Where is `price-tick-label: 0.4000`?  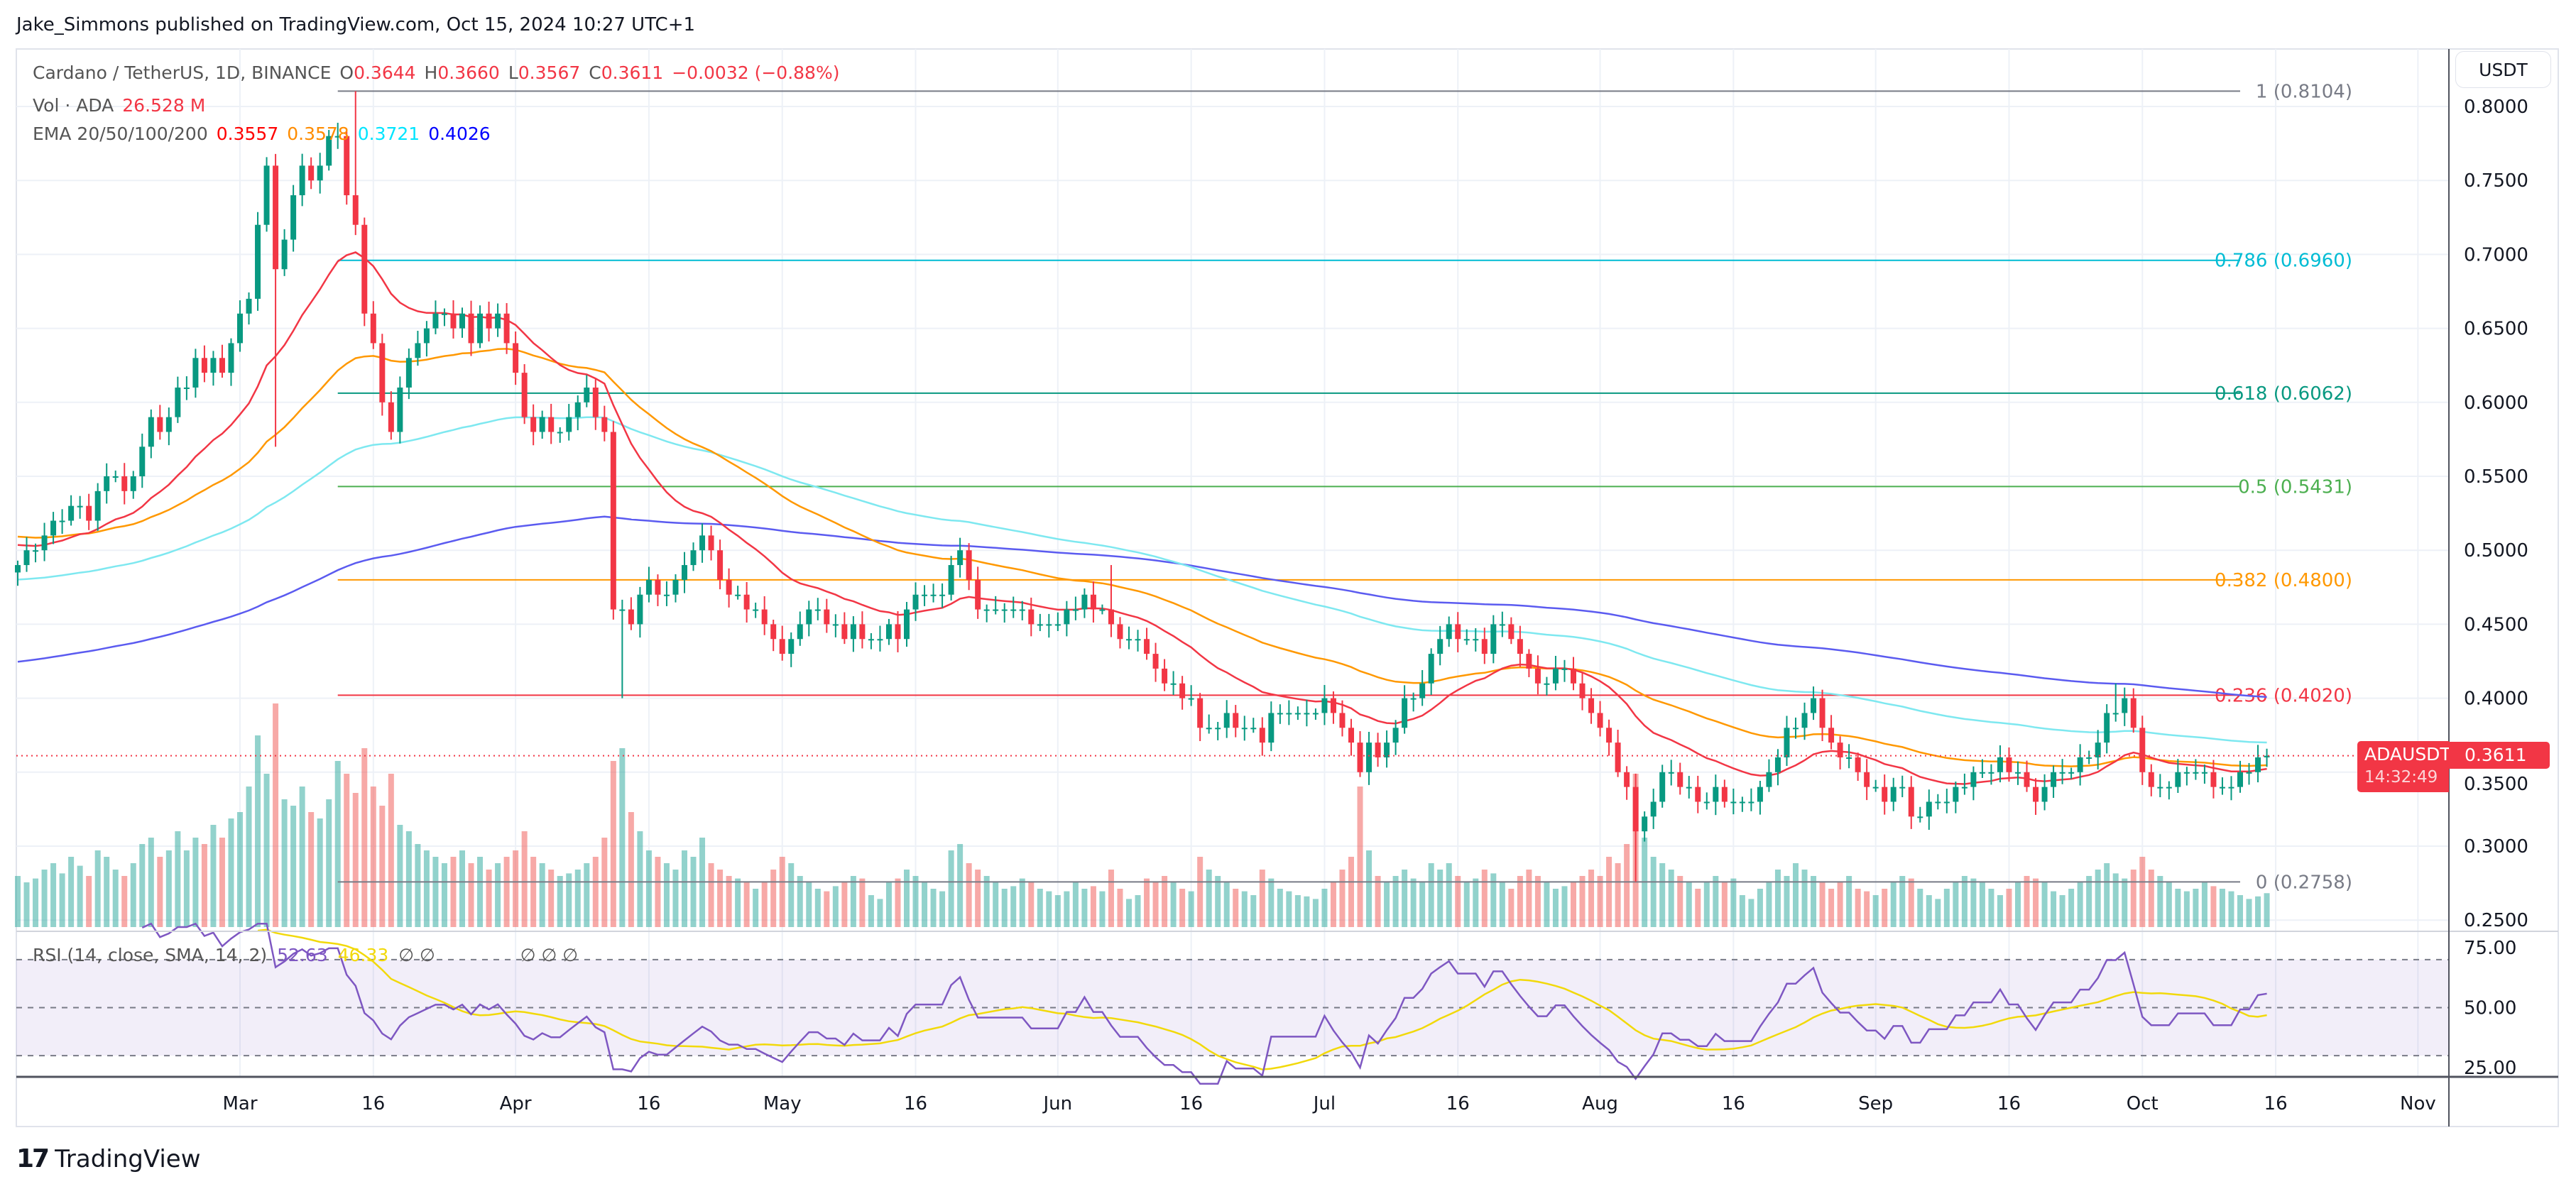 price-tick-label: 0.4000 is located at coordinates (2496, 699).